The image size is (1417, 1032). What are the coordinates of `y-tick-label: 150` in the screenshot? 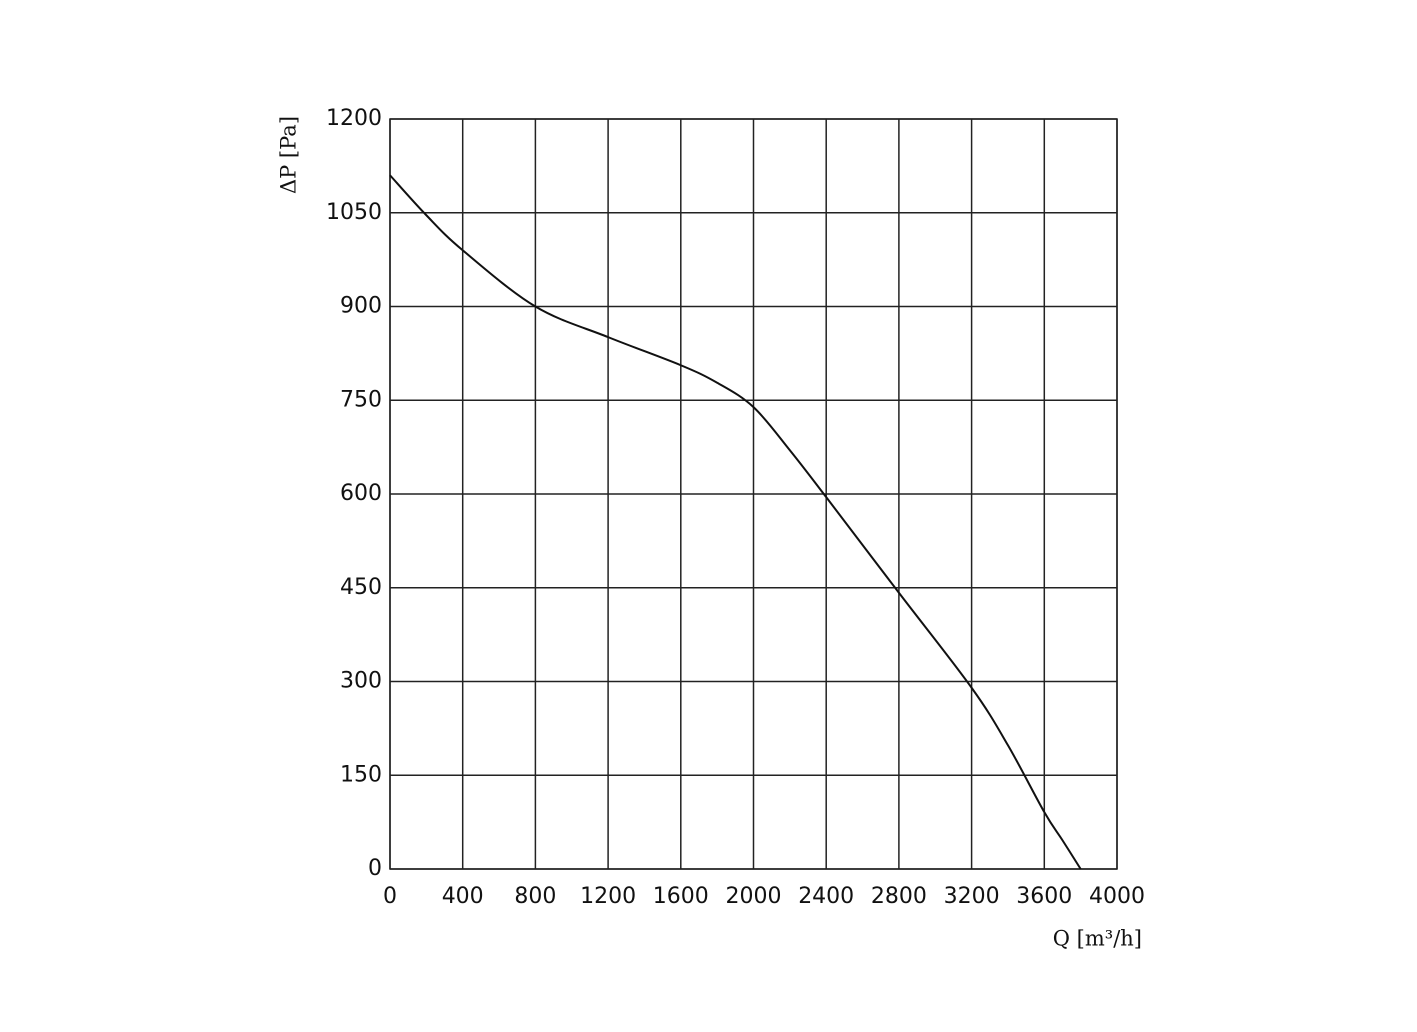 It's located at (361, 774).